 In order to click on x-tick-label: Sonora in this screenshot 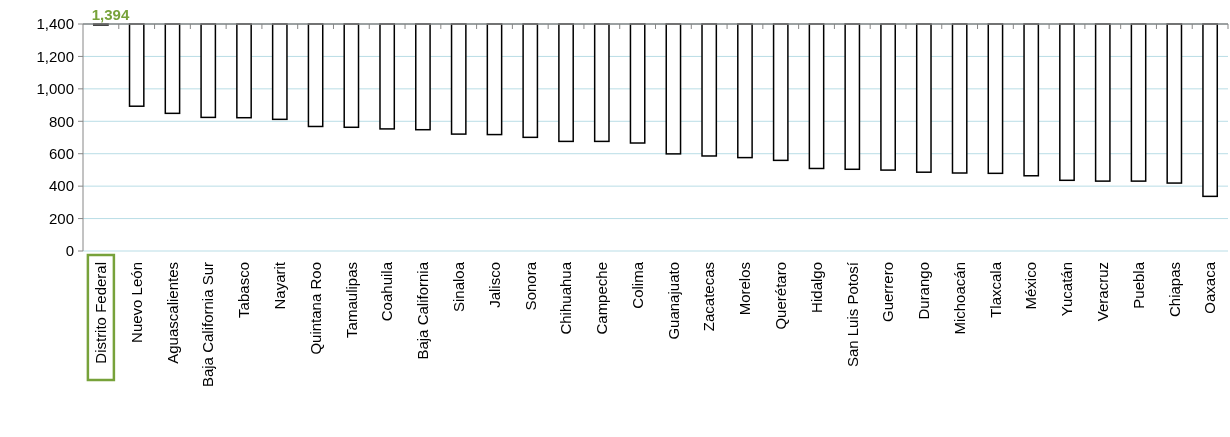, I will do `click(530, 286)`.